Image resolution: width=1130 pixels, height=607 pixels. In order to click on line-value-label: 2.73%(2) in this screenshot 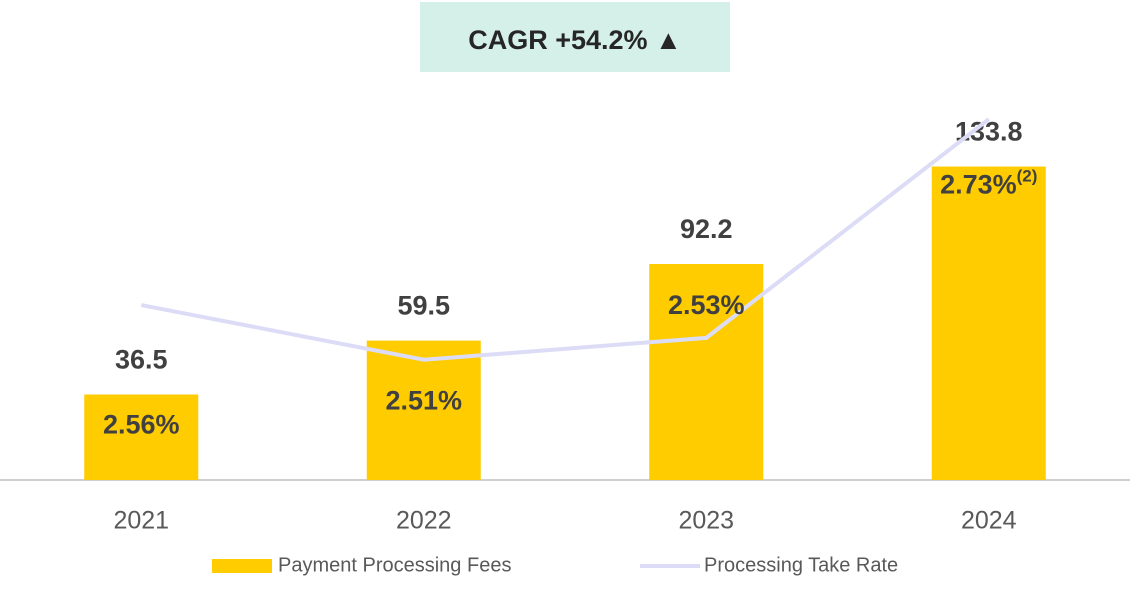, I will do `click(988, 183)`.